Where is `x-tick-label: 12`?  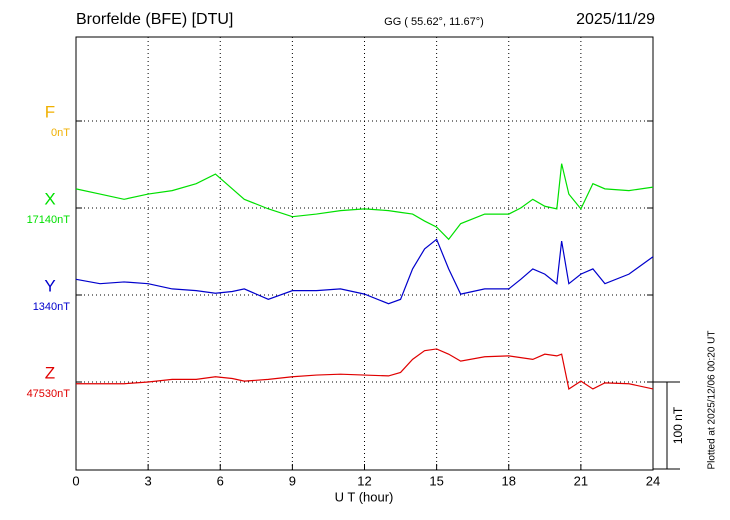
x-tick-label: 12 is located at coordinates (364, 480).